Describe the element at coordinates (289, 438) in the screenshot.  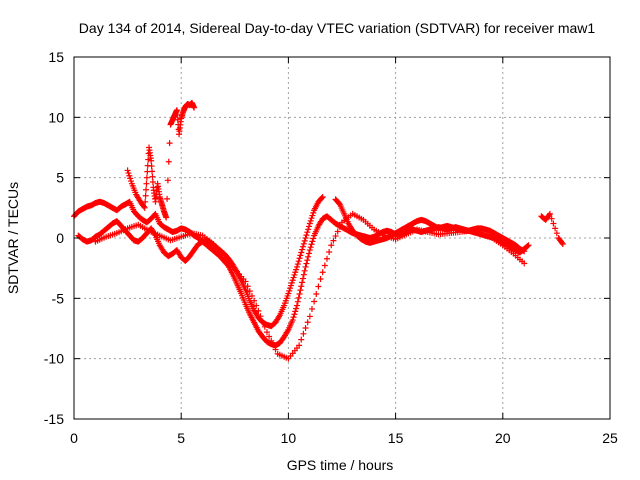
I see `x-tick-label: 10` at that location.